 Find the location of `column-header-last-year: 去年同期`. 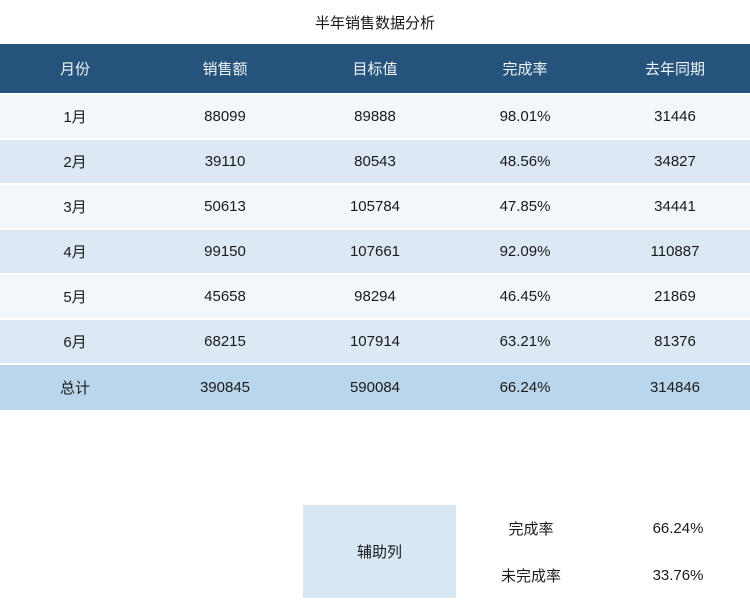

column-header-last-year: 去年同期 is located at coordinates (674, 69).